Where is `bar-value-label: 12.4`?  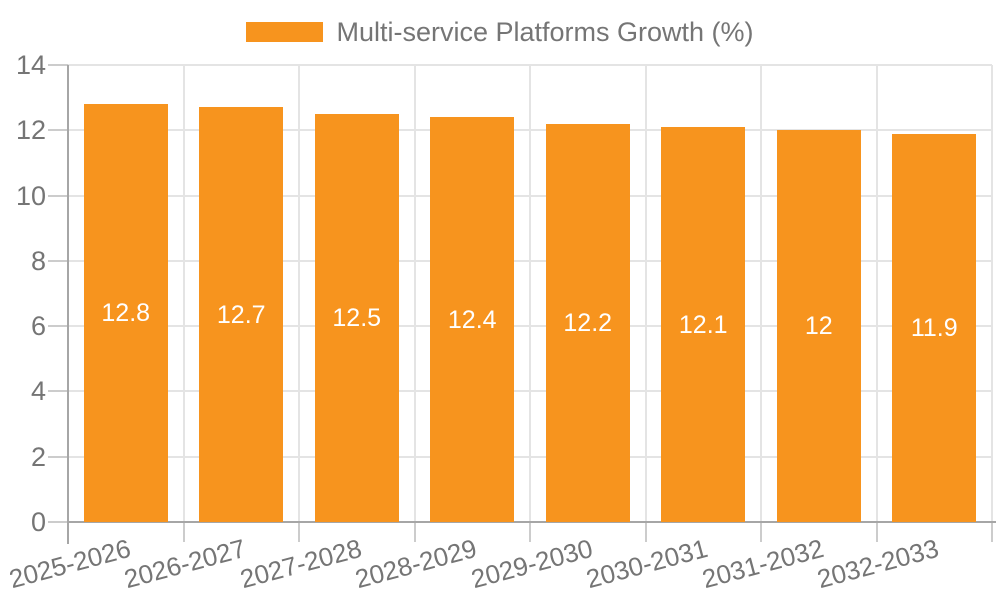 bar-value-label: 12.4 is located at coordinates (472, 319).